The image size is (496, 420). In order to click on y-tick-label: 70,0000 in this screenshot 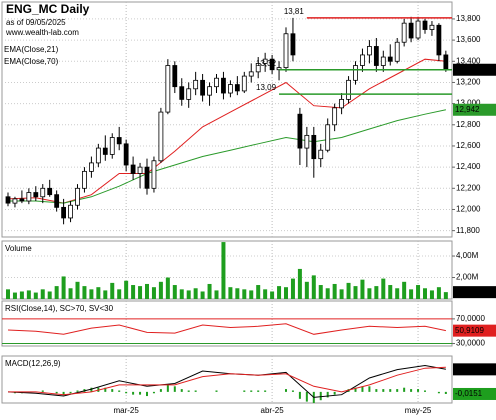, I will do `click(470, 318)`.